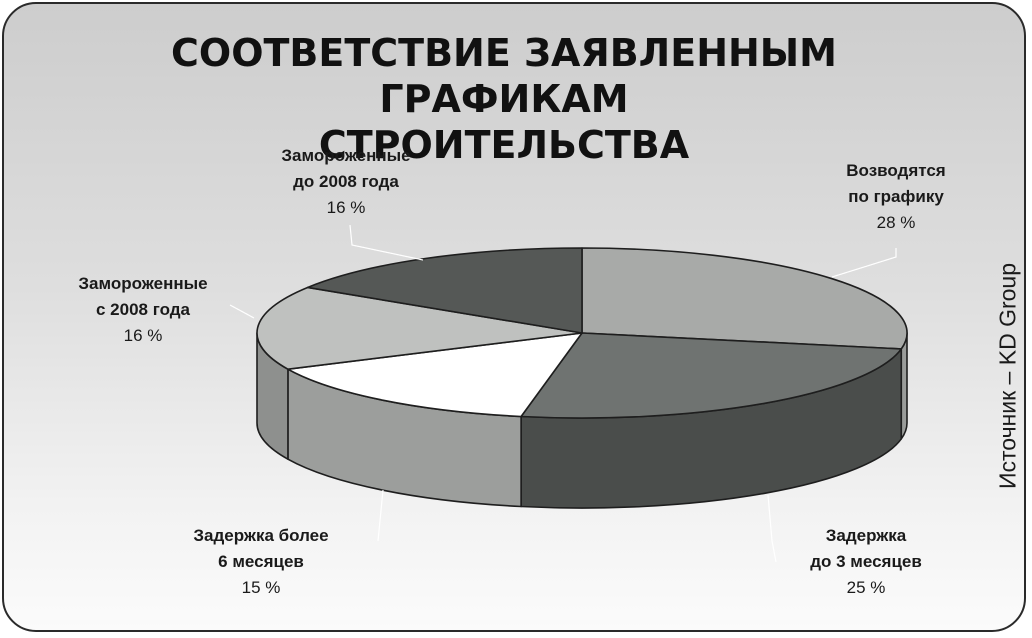 This screenshot has width=1032, height=638. I want to click on slice-label-0-line-0: Возводятся, so click(895, 170).